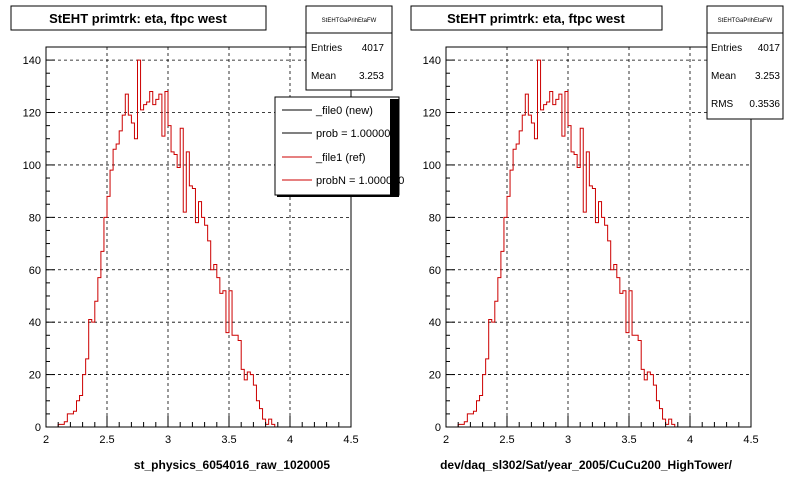  Describe the element at coordinates (360, 181) in the screenshot. I see `legend-label: probN = 1.000000` at that location.